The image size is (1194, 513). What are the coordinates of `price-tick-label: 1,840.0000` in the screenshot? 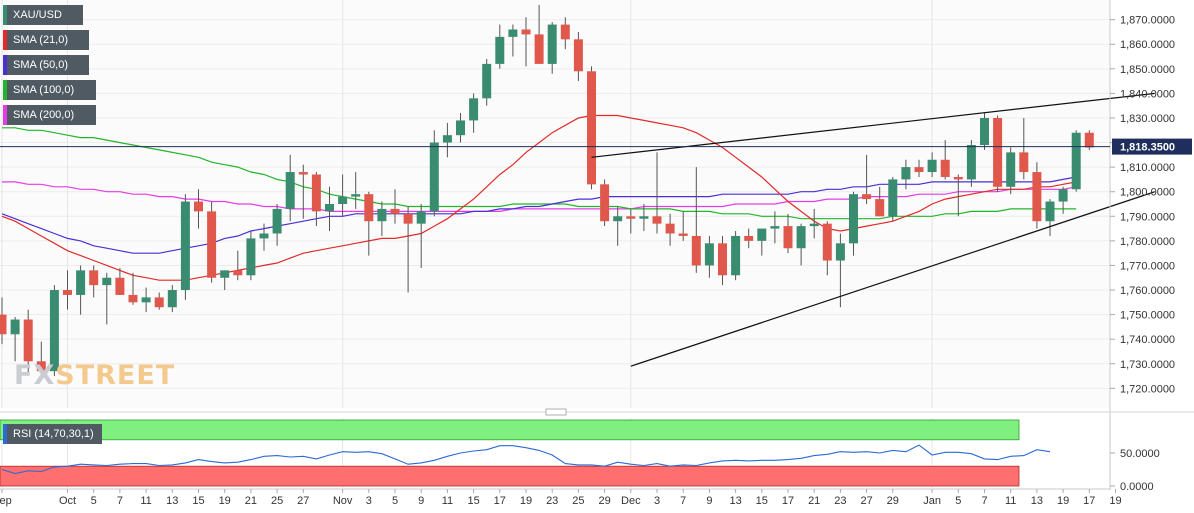 It's located at (1147, 94).